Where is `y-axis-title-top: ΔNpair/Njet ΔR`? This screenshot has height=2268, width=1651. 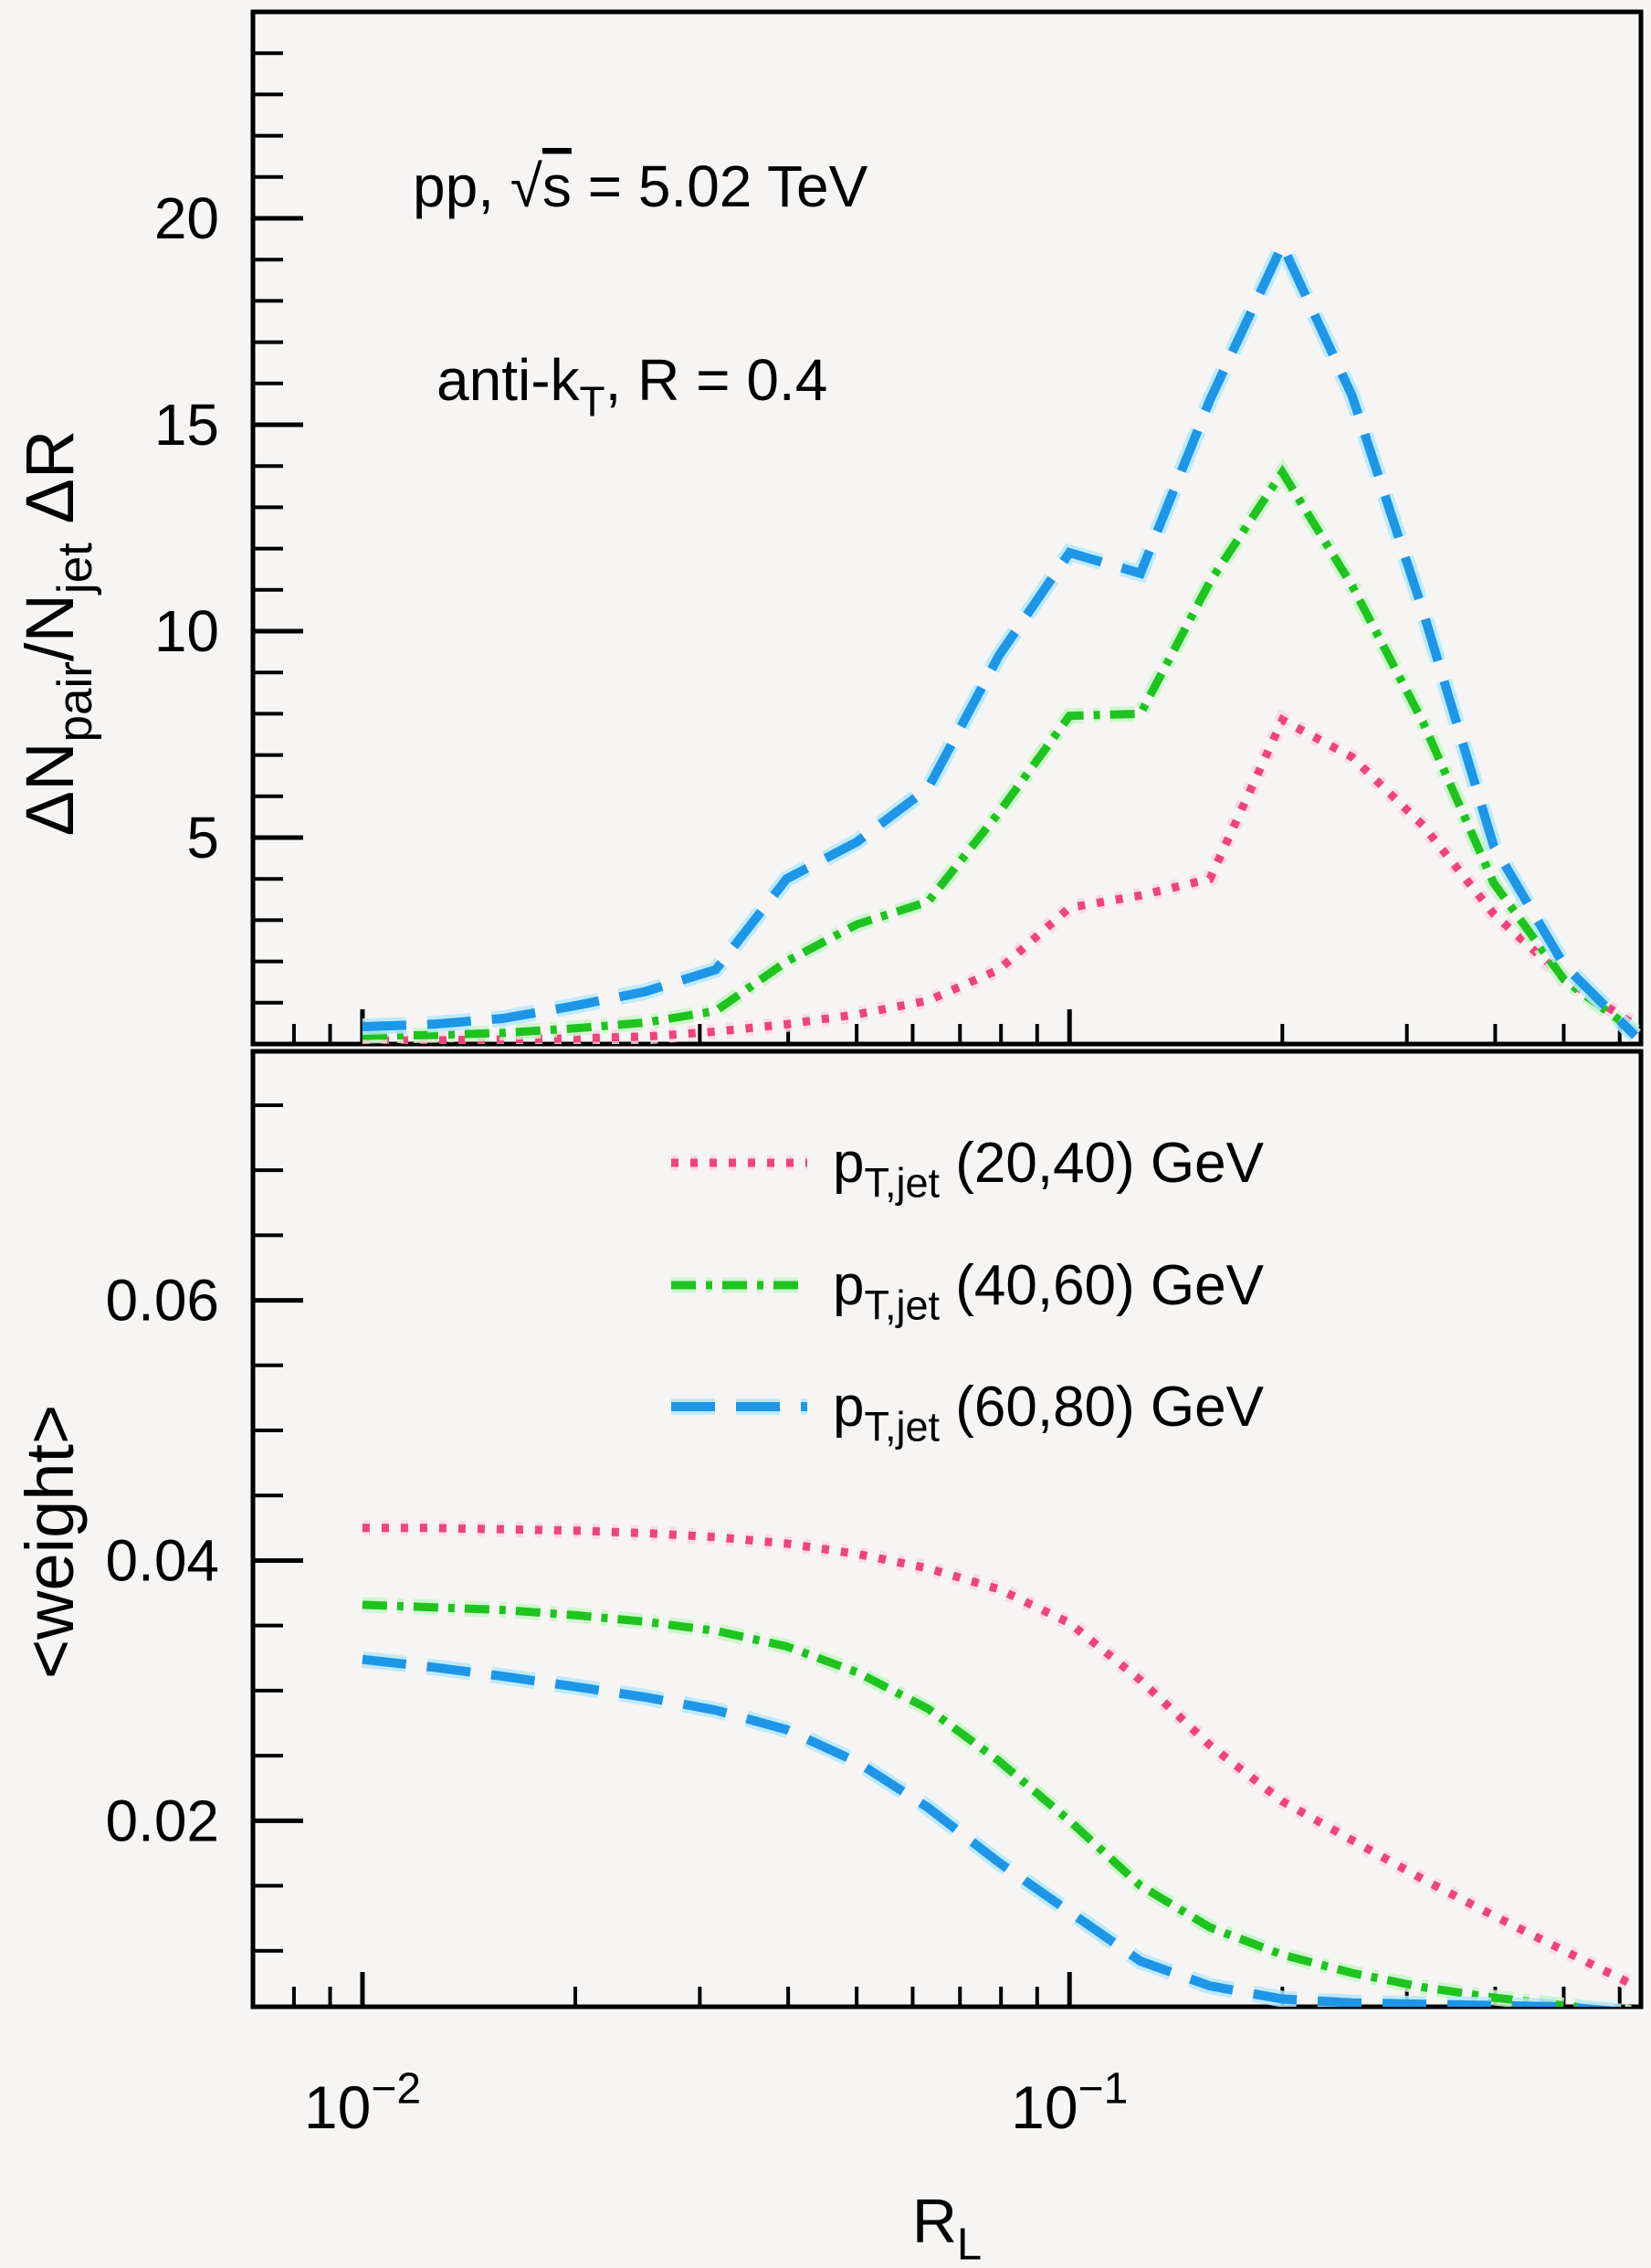
y-axis-title-top: ΔNpair/Njet ΔR is located at coordinates (57, 633).